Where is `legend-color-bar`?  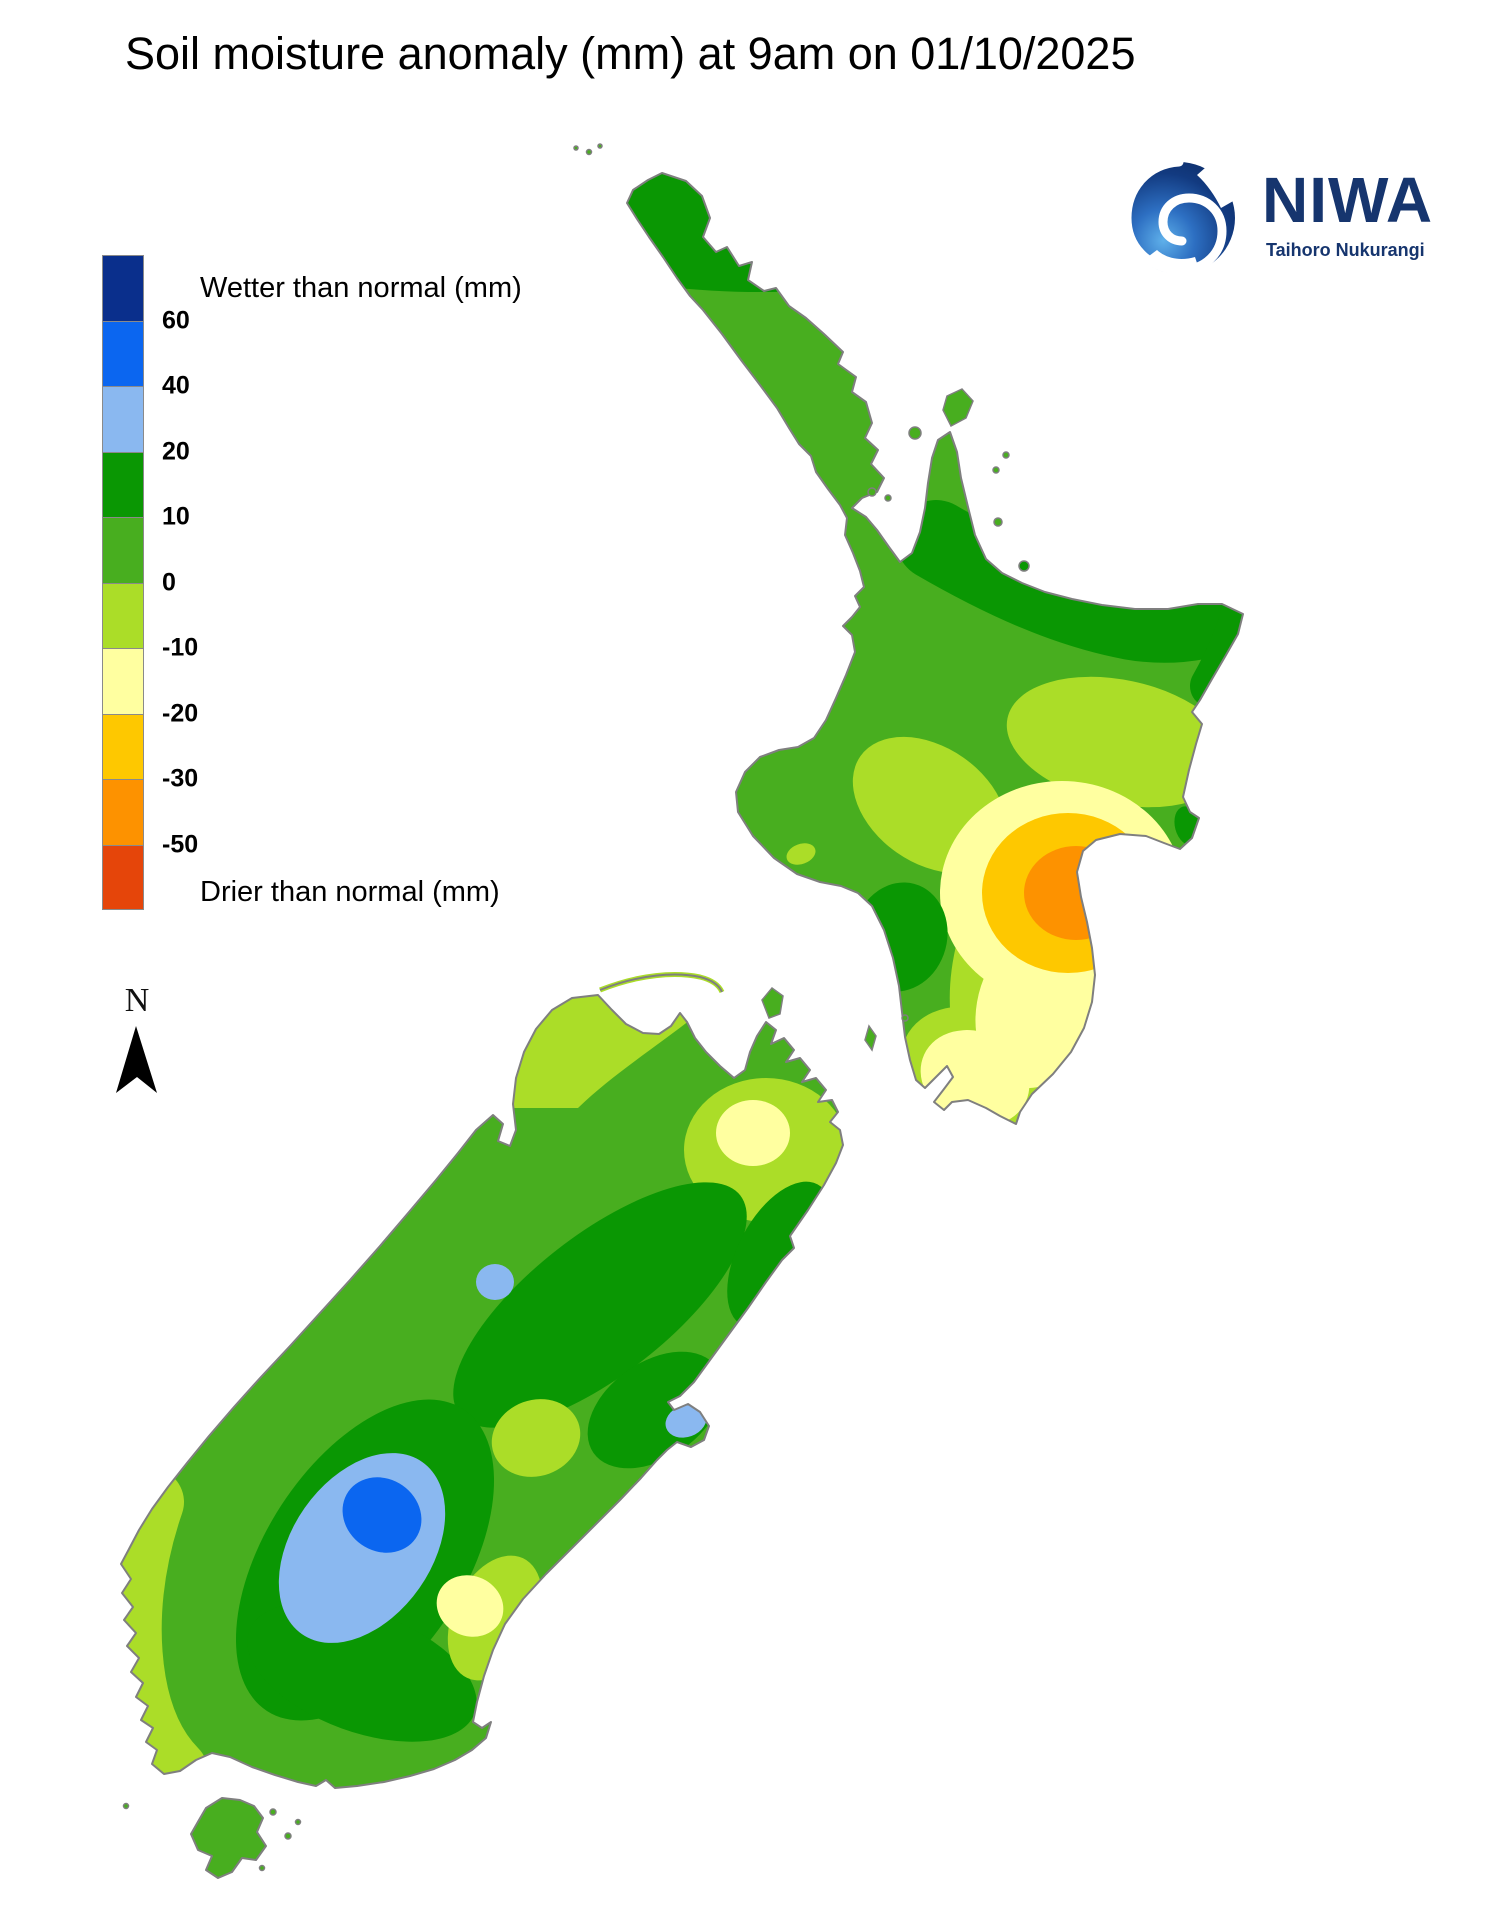 legend-color-bar is located at coordinates (123, 582).